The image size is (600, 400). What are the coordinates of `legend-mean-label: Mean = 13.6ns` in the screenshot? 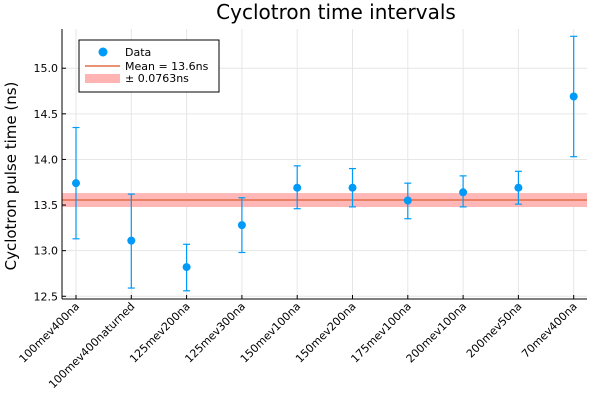 It's located at (167, 66).